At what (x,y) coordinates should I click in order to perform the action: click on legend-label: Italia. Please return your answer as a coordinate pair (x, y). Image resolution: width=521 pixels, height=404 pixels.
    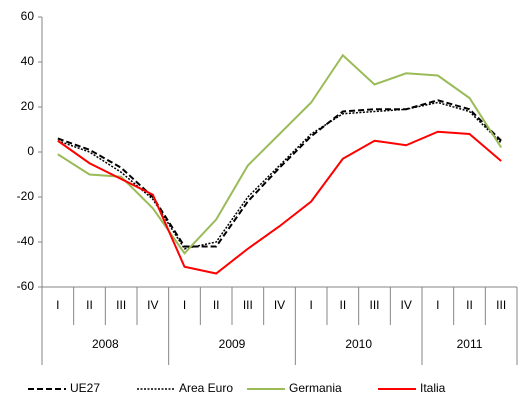
    Looking at the image, I should click on (433, 388).